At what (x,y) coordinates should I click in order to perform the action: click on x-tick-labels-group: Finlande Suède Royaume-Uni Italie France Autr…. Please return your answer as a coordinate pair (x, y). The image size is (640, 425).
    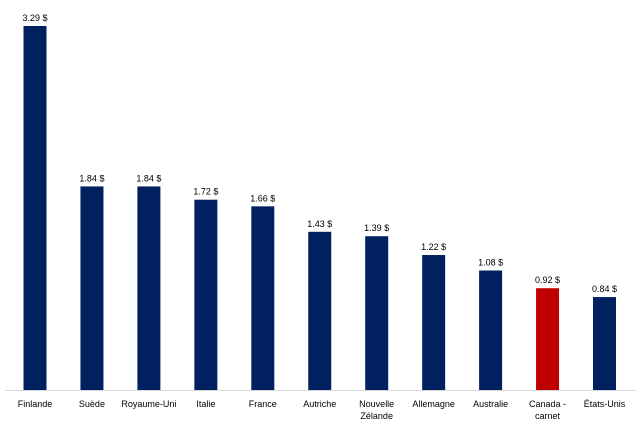
    Looking at the image, I should click on (322, 410).